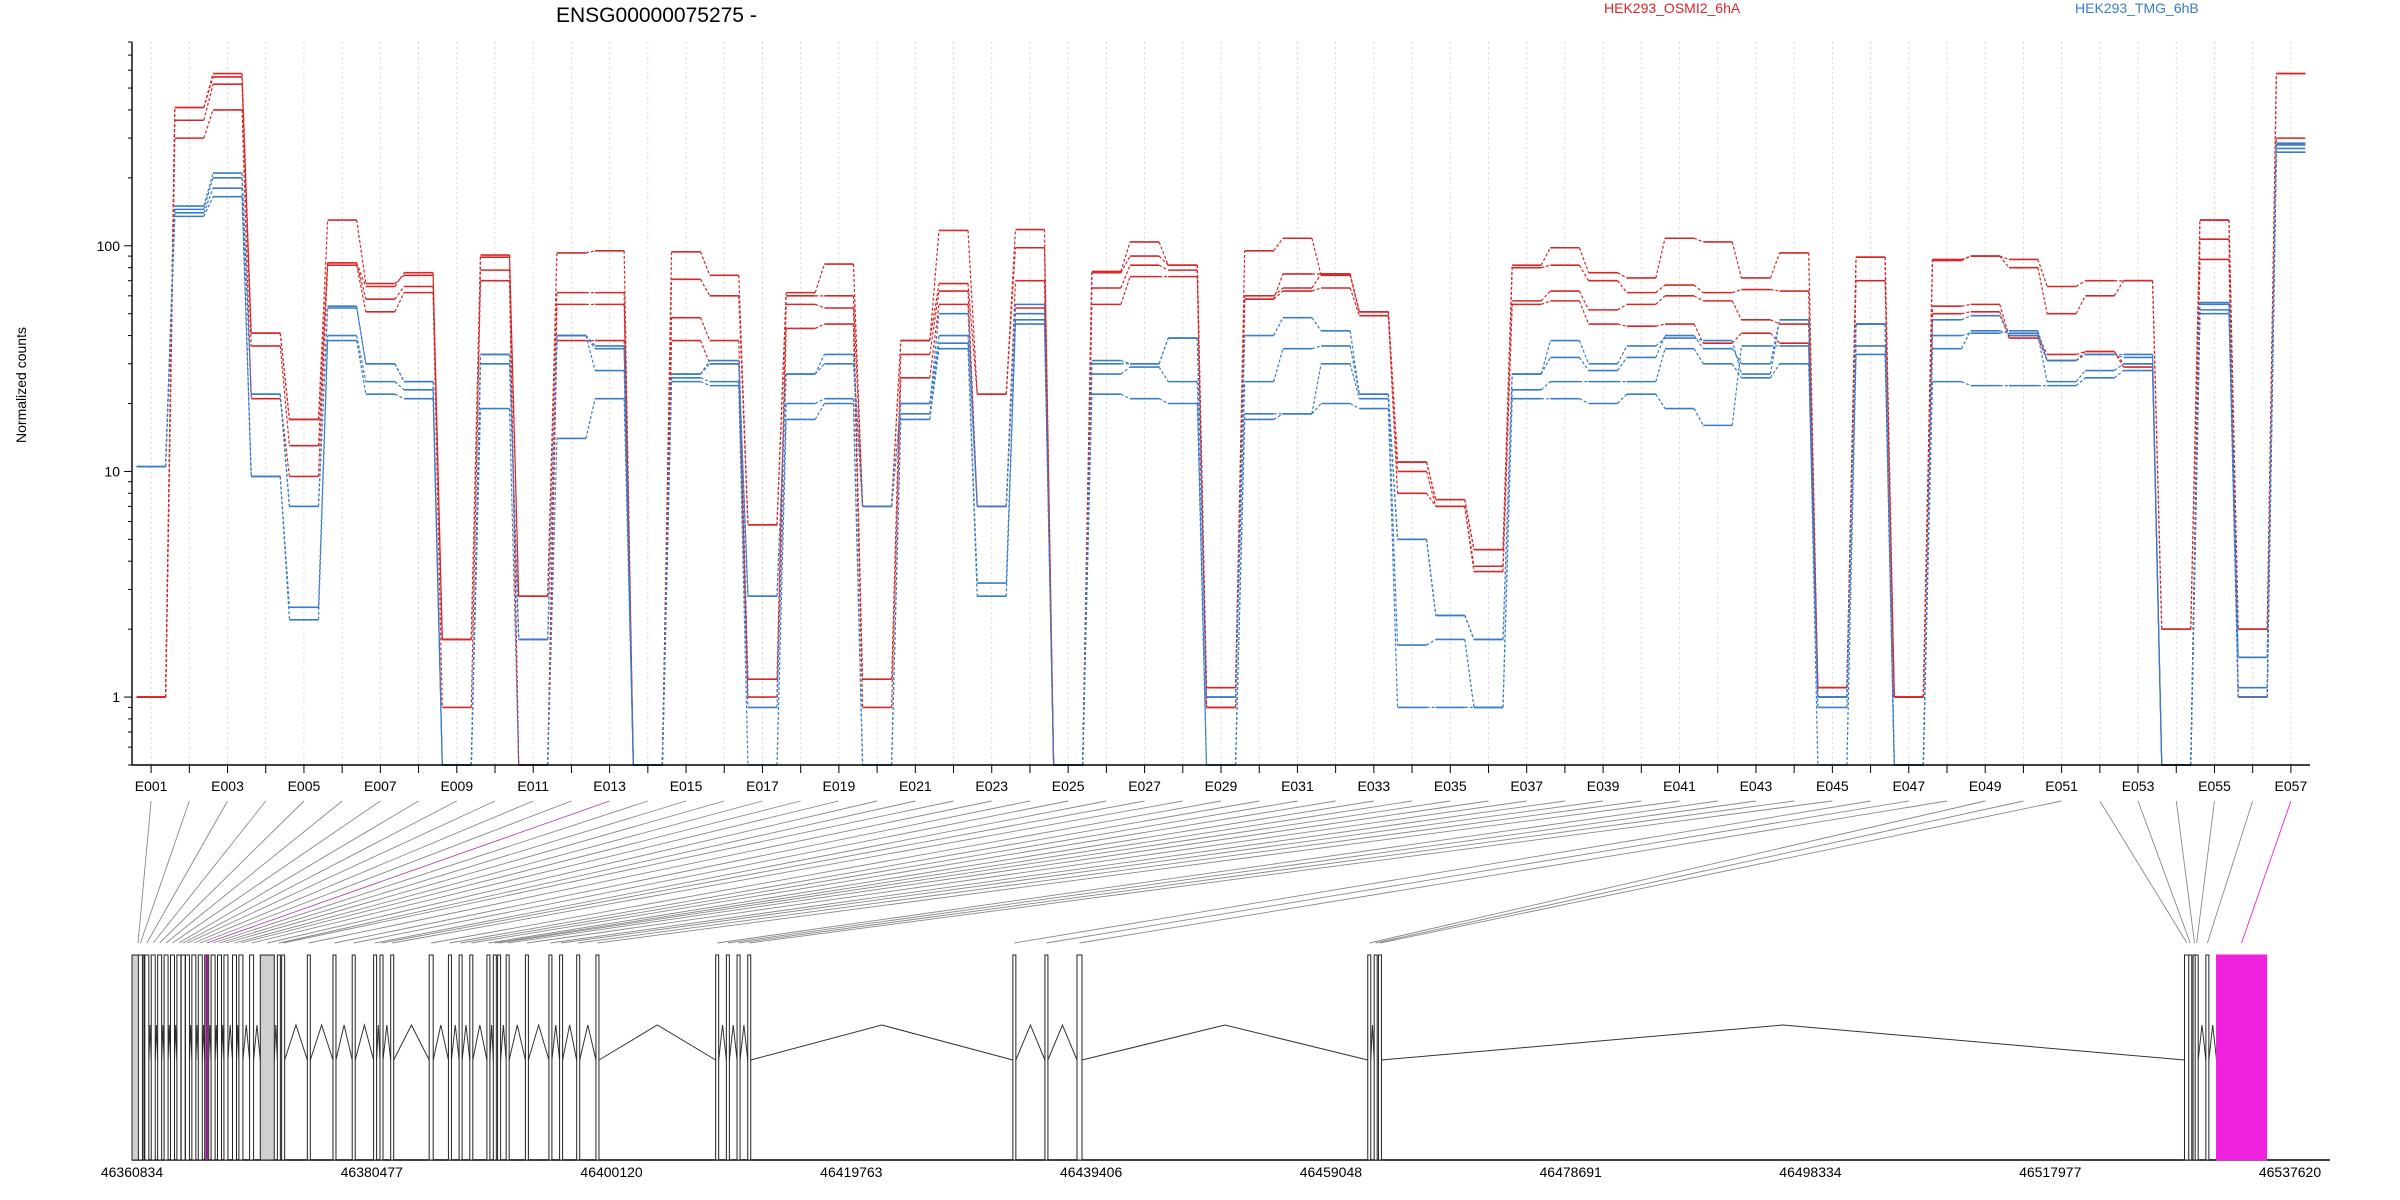 Image resolution: width=2400 pixels, height=1200 pixels. I want to click on x-tick-label: E009, so click(456, 786).